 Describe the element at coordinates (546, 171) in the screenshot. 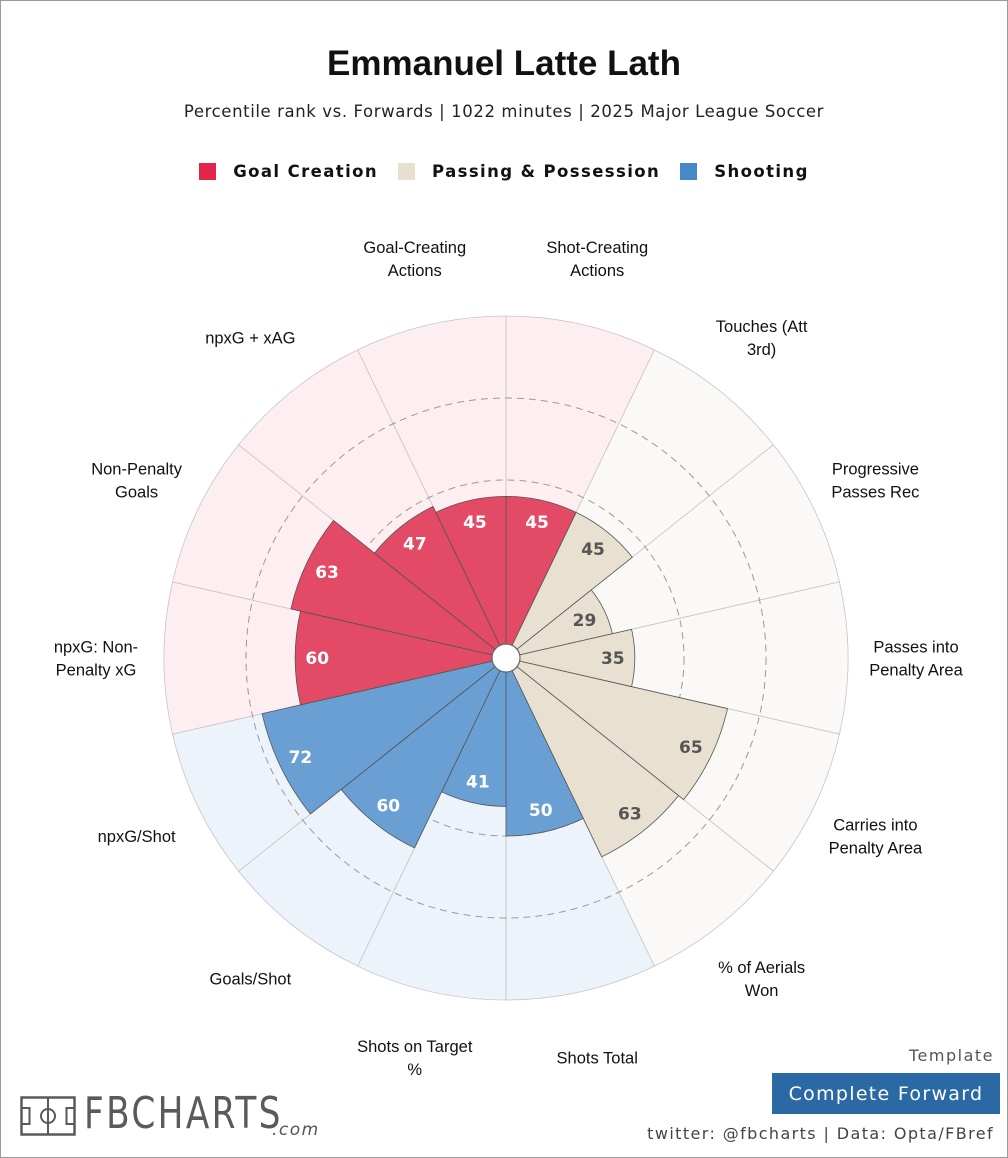

I see `legend-label-passing-possession: Passing & Possession` at that location.